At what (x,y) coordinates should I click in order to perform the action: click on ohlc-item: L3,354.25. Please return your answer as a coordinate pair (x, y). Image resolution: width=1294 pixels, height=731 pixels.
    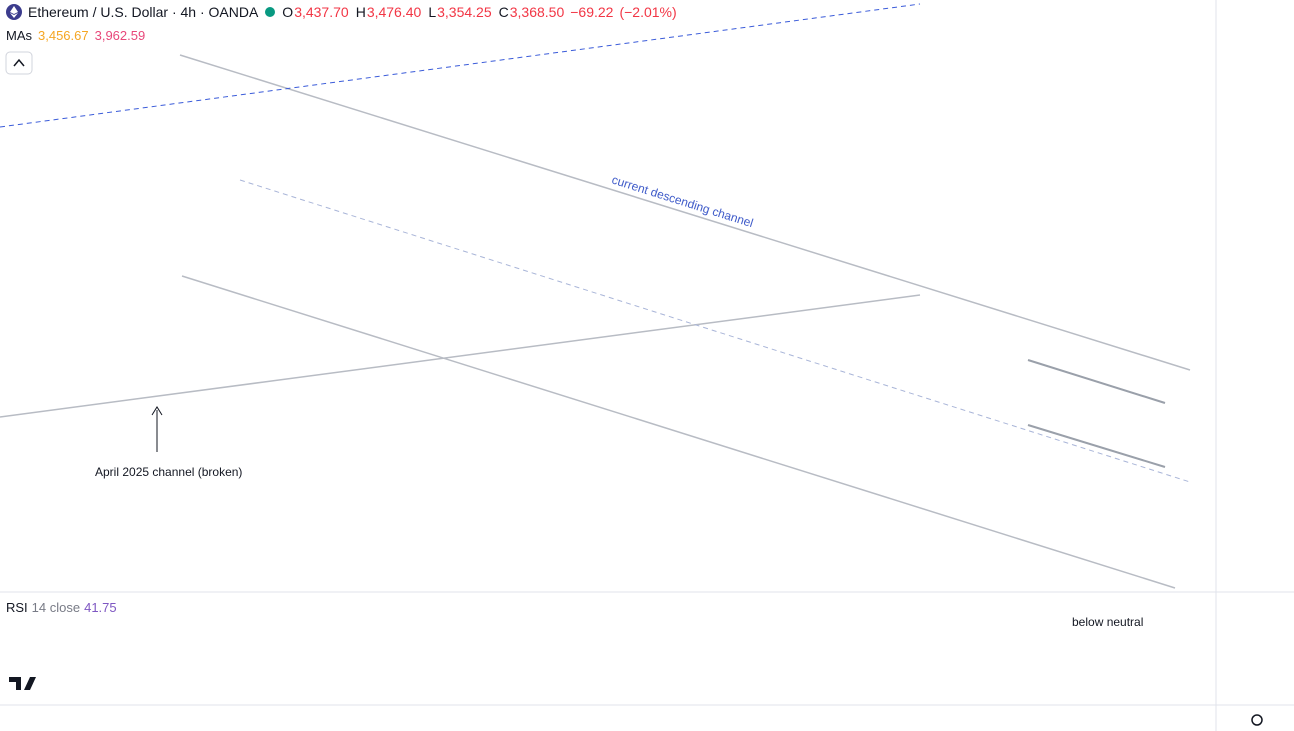
    Looking at the image, I should click on (459, 12).